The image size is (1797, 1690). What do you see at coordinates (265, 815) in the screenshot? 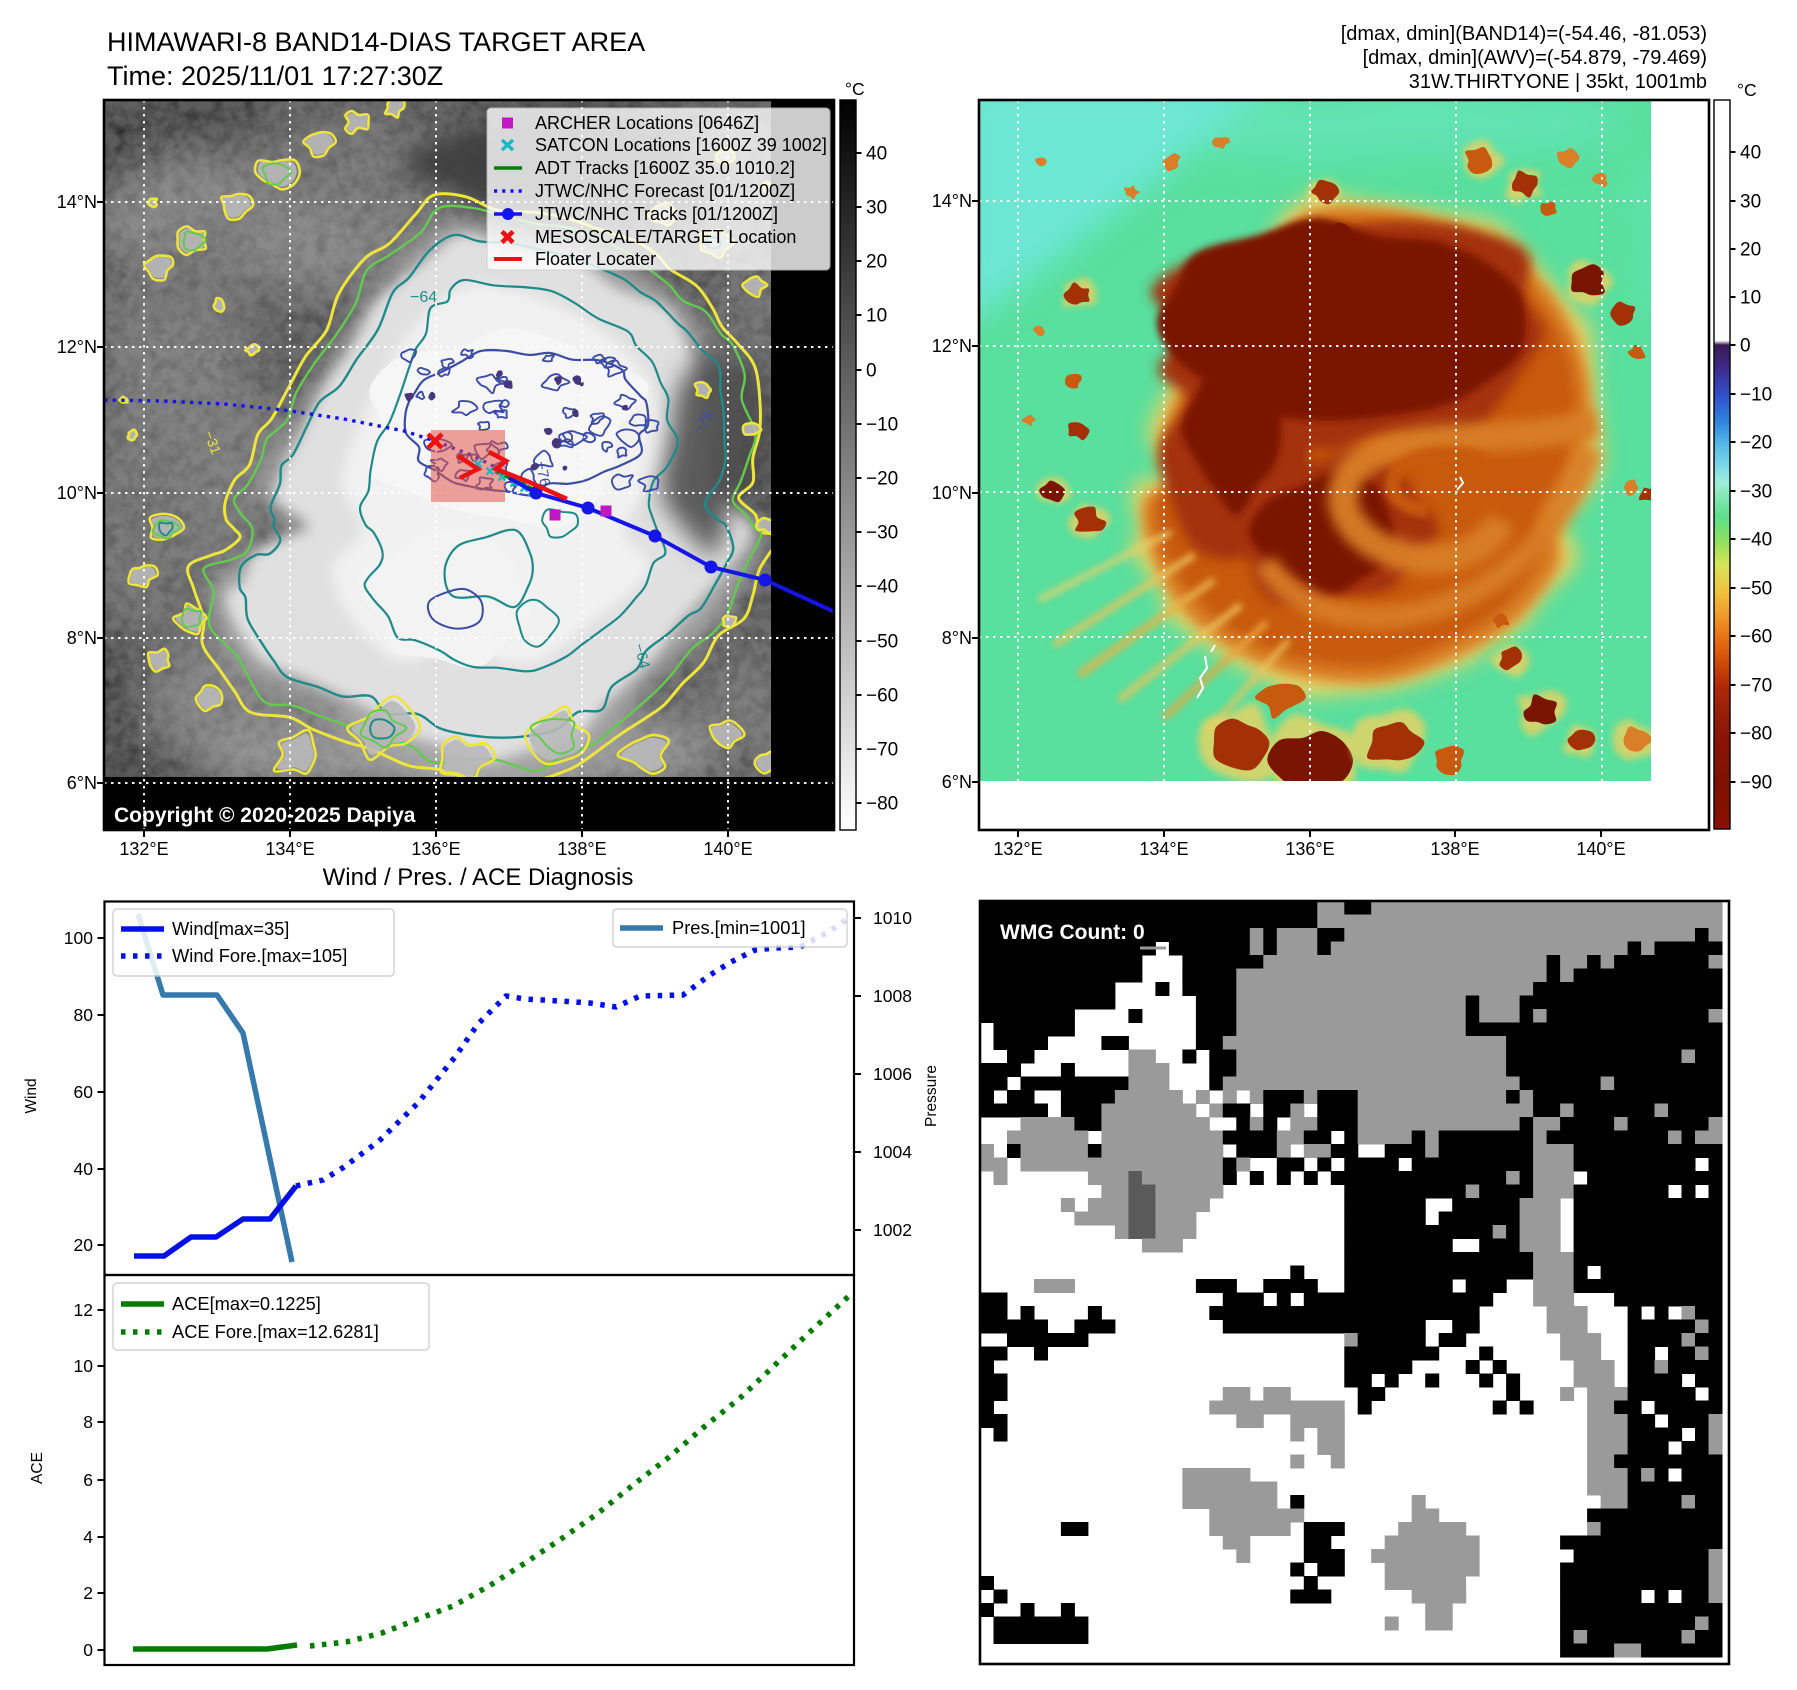
I see `svg-text: Copyright © 2020-2025 Dapiya` at bounding box center [265, 815].